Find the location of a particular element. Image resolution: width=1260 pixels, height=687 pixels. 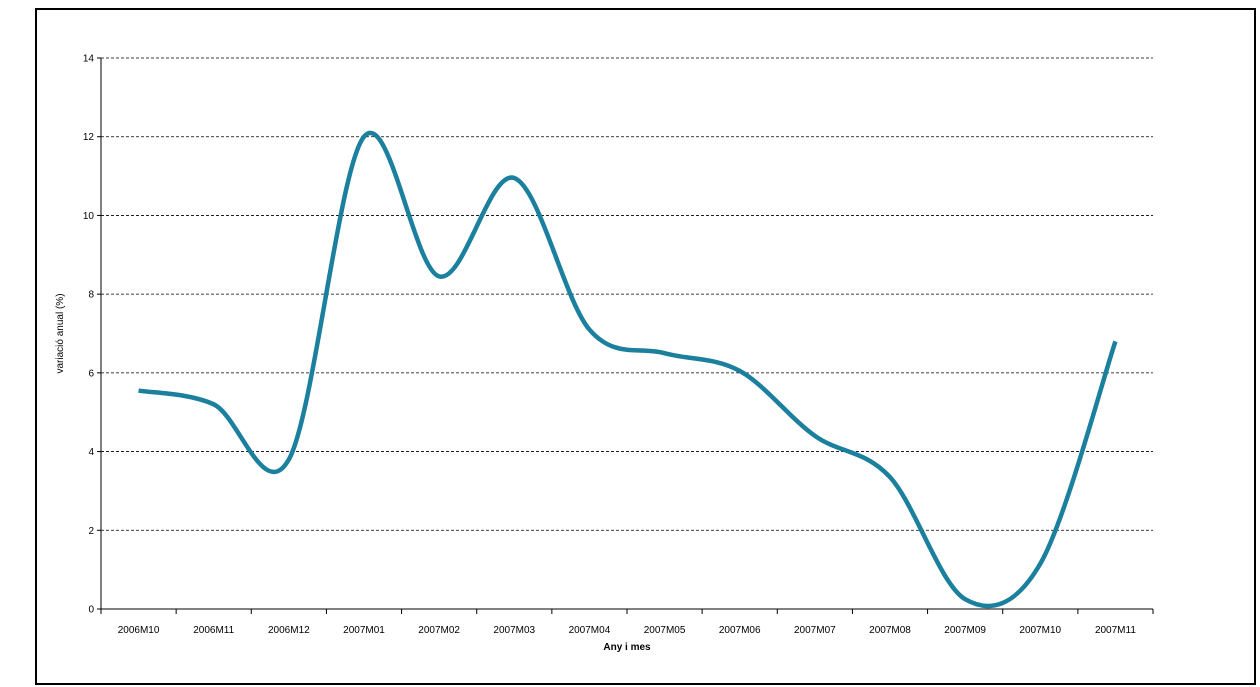

y-axis-ticks: 0 2 4 6 8 10 12 14 is located at coordinates (92, 335).